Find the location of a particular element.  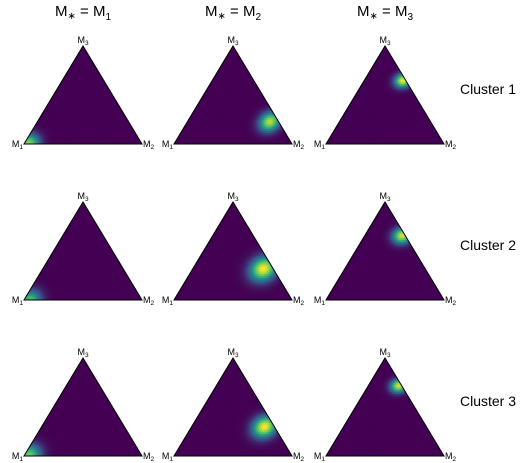

column-title-1: M∗ = M1 is located at coordinates (83, 13).